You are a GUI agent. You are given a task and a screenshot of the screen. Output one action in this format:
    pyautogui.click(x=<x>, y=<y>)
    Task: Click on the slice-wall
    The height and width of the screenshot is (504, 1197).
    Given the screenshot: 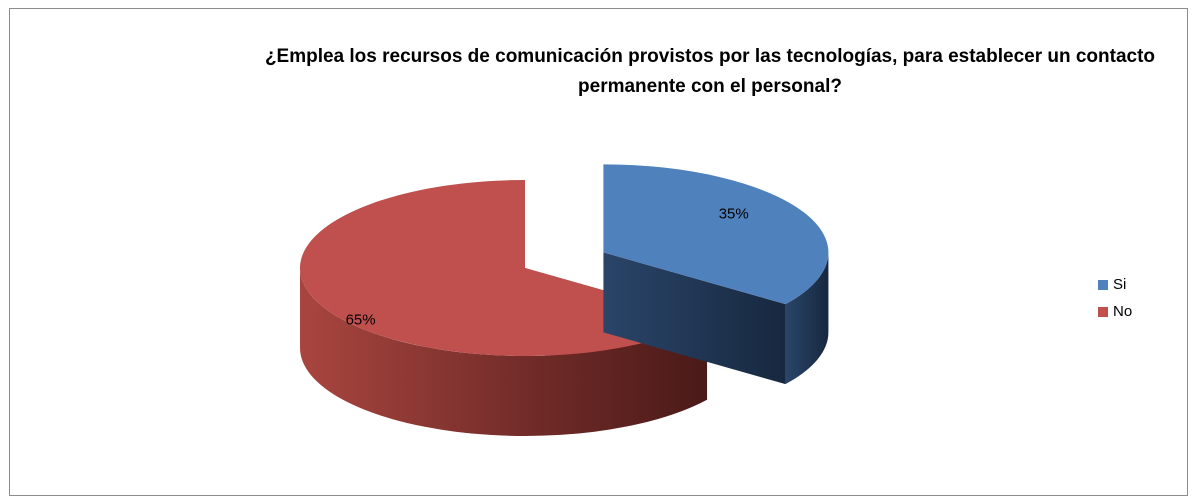 What is the action you would take?
    pyautogui.click(x=694, y=318)
    